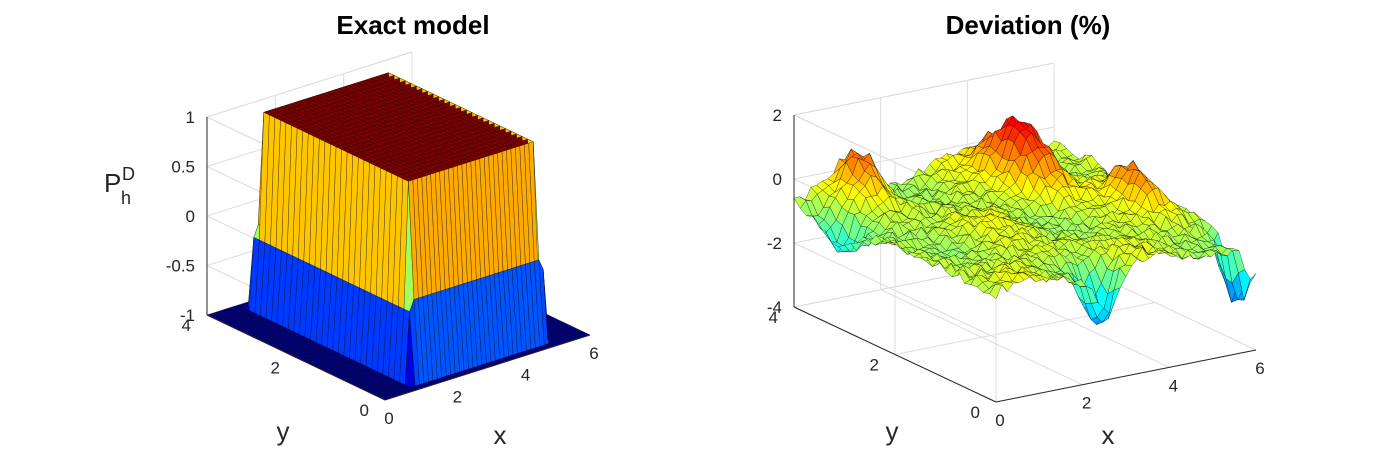 Image resolution: width=1394 pixels, height=452 pixels. I want to click on z-tick-label: 0.5, so click(183, 167).